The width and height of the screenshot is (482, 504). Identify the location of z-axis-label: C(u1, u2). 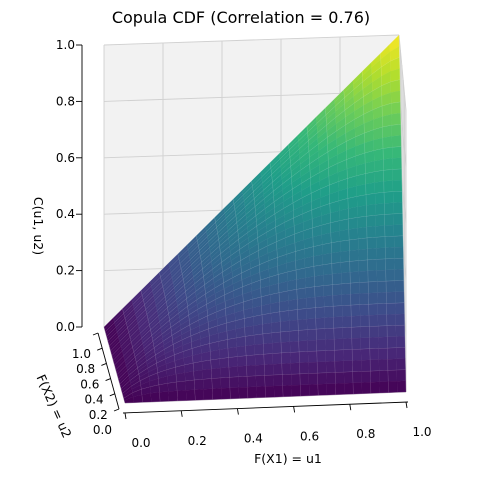
(38, 226).